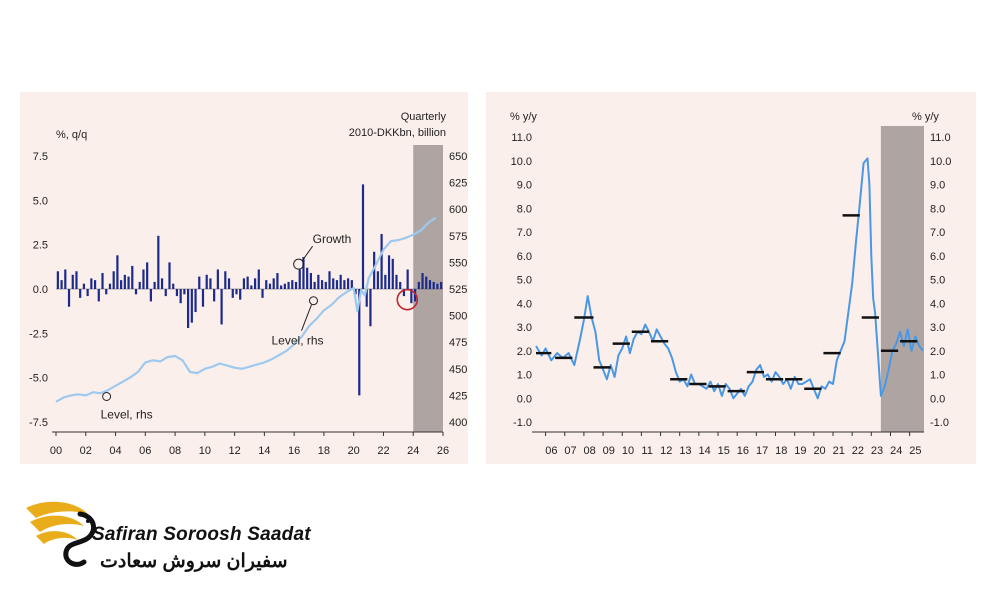  What do you see at coordinates (383, 451) in the screenshot?
I see `x-tick-label: 22` at bounding box center [383, 451].